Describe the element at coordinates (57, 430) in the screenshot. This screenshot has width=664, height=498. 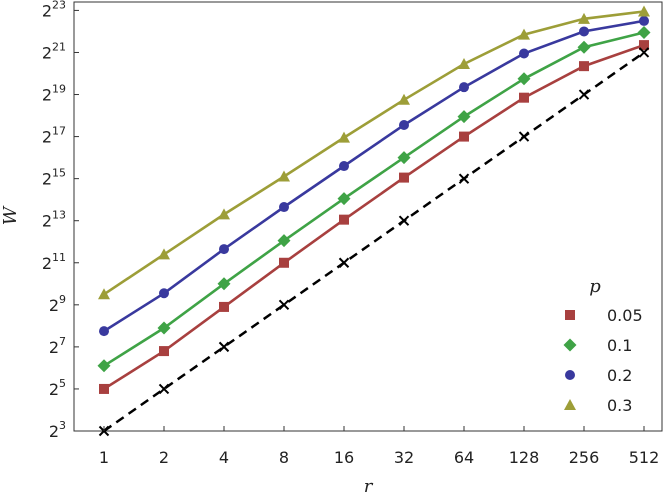
I see `y-tick-label: 23` at that location.